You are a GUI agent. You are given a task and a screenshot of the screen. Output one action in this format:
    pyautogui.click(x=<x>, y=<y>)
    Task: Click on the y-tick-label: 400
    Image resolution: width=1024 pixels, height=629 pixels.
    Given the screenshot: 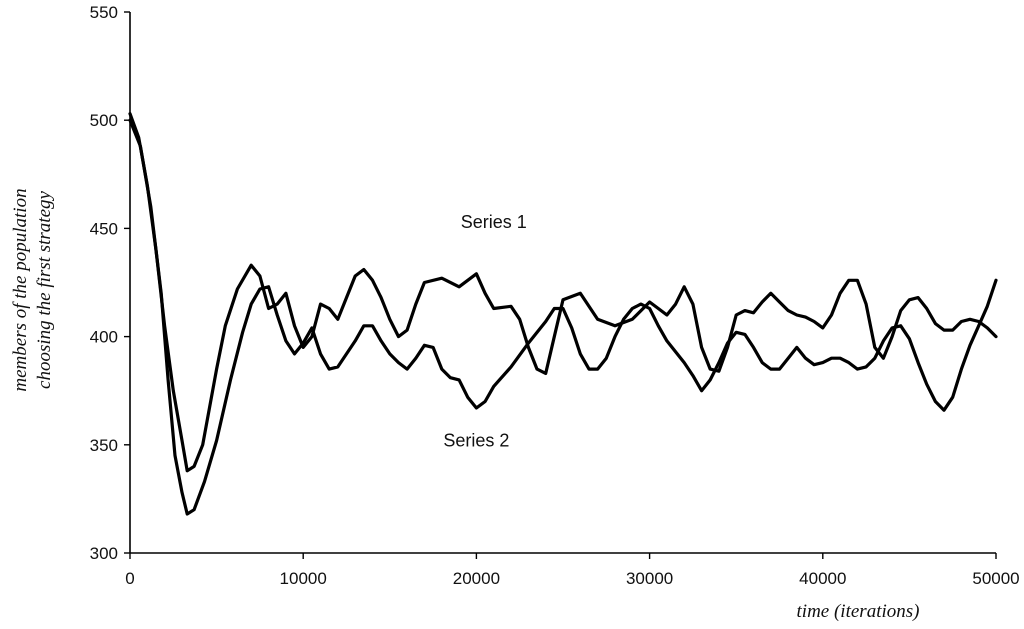 What is the action you would take?
    pyautogui.click(x=104, y=337)
    